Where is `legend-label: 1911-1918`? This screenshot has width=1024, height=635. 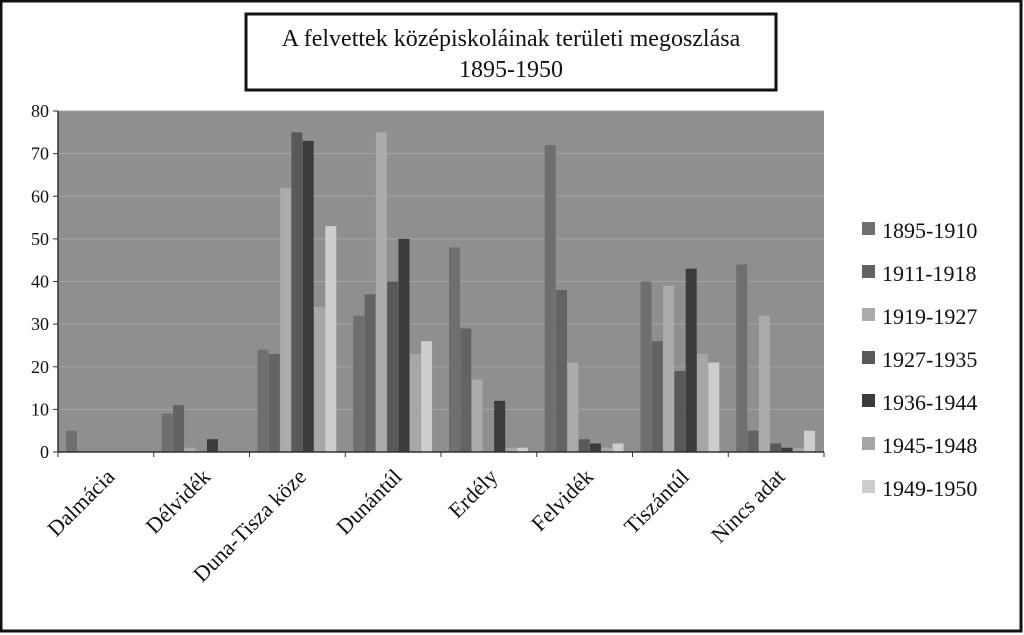
legend-label: 1911-1918 is located at coordinates (929, 273).